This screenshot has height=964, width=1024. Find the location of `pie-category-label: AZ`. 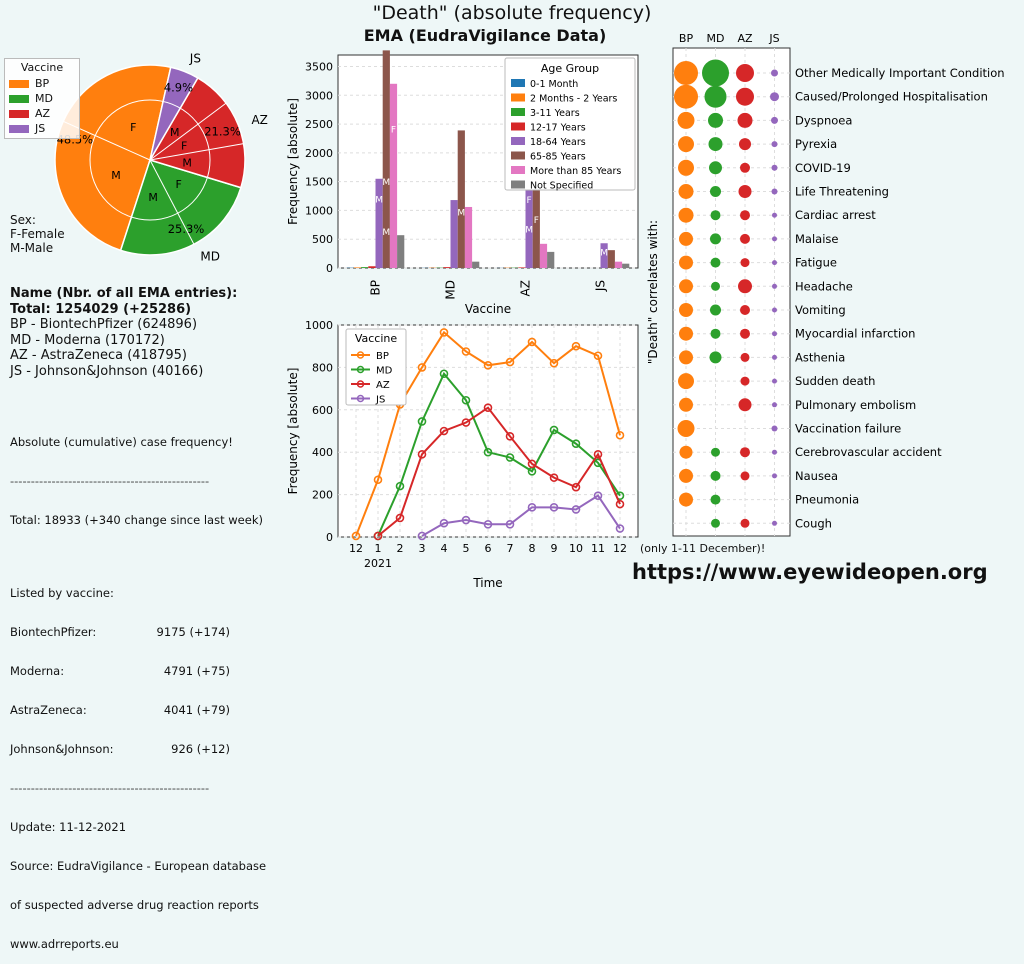

pie-category-label: AZ is located at coordinates (259, 120).